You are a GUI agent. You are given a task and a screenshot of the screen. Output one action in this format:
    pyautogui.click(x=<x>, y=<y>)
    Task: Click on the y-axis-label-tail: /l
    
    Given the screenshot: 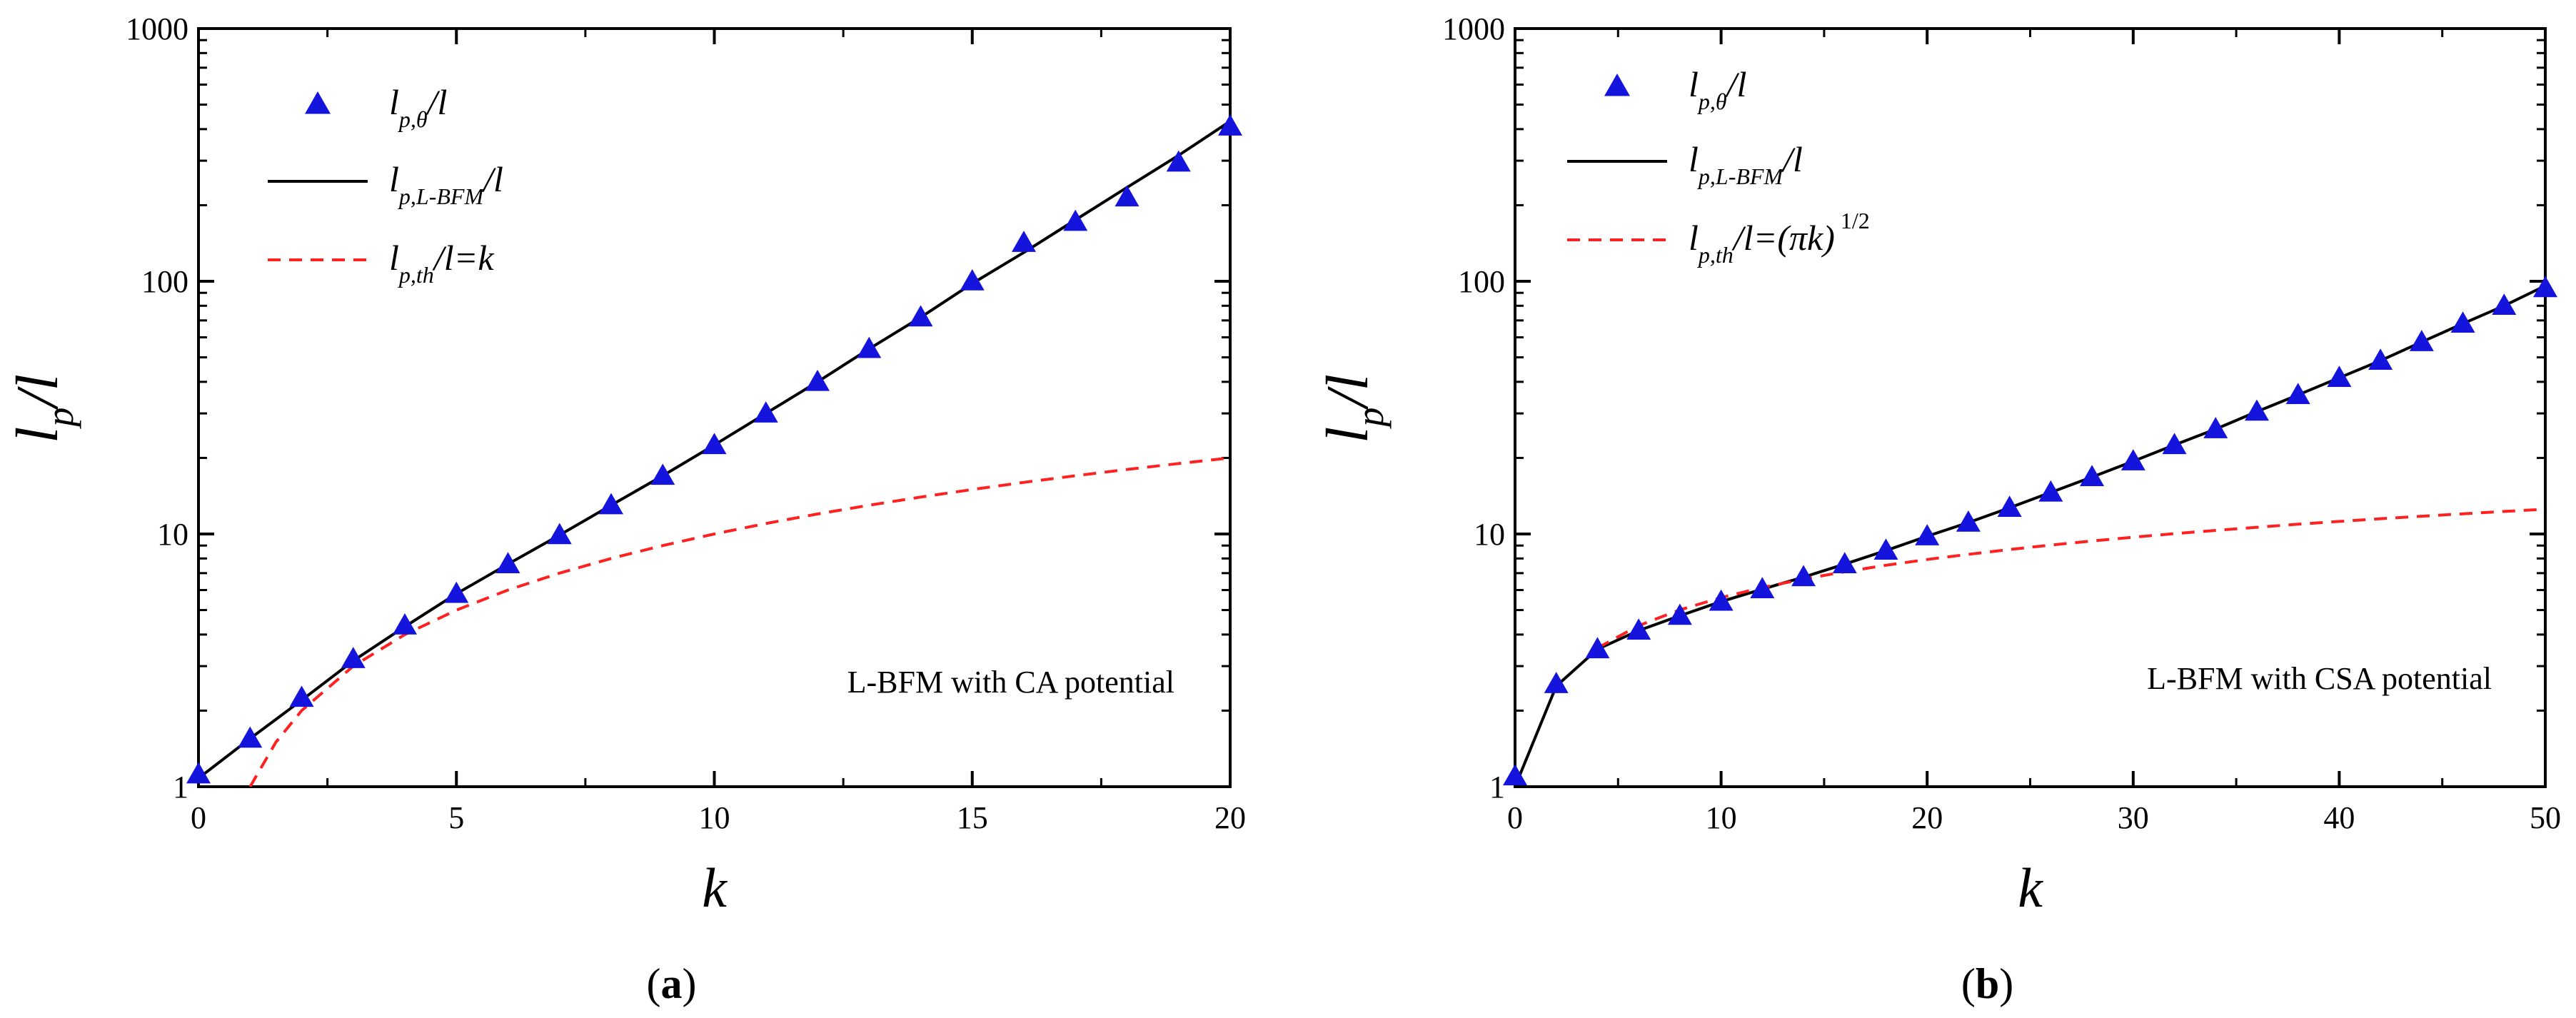 What is the action you would take?
    pyautogui.click(x=1347, y=392)
    